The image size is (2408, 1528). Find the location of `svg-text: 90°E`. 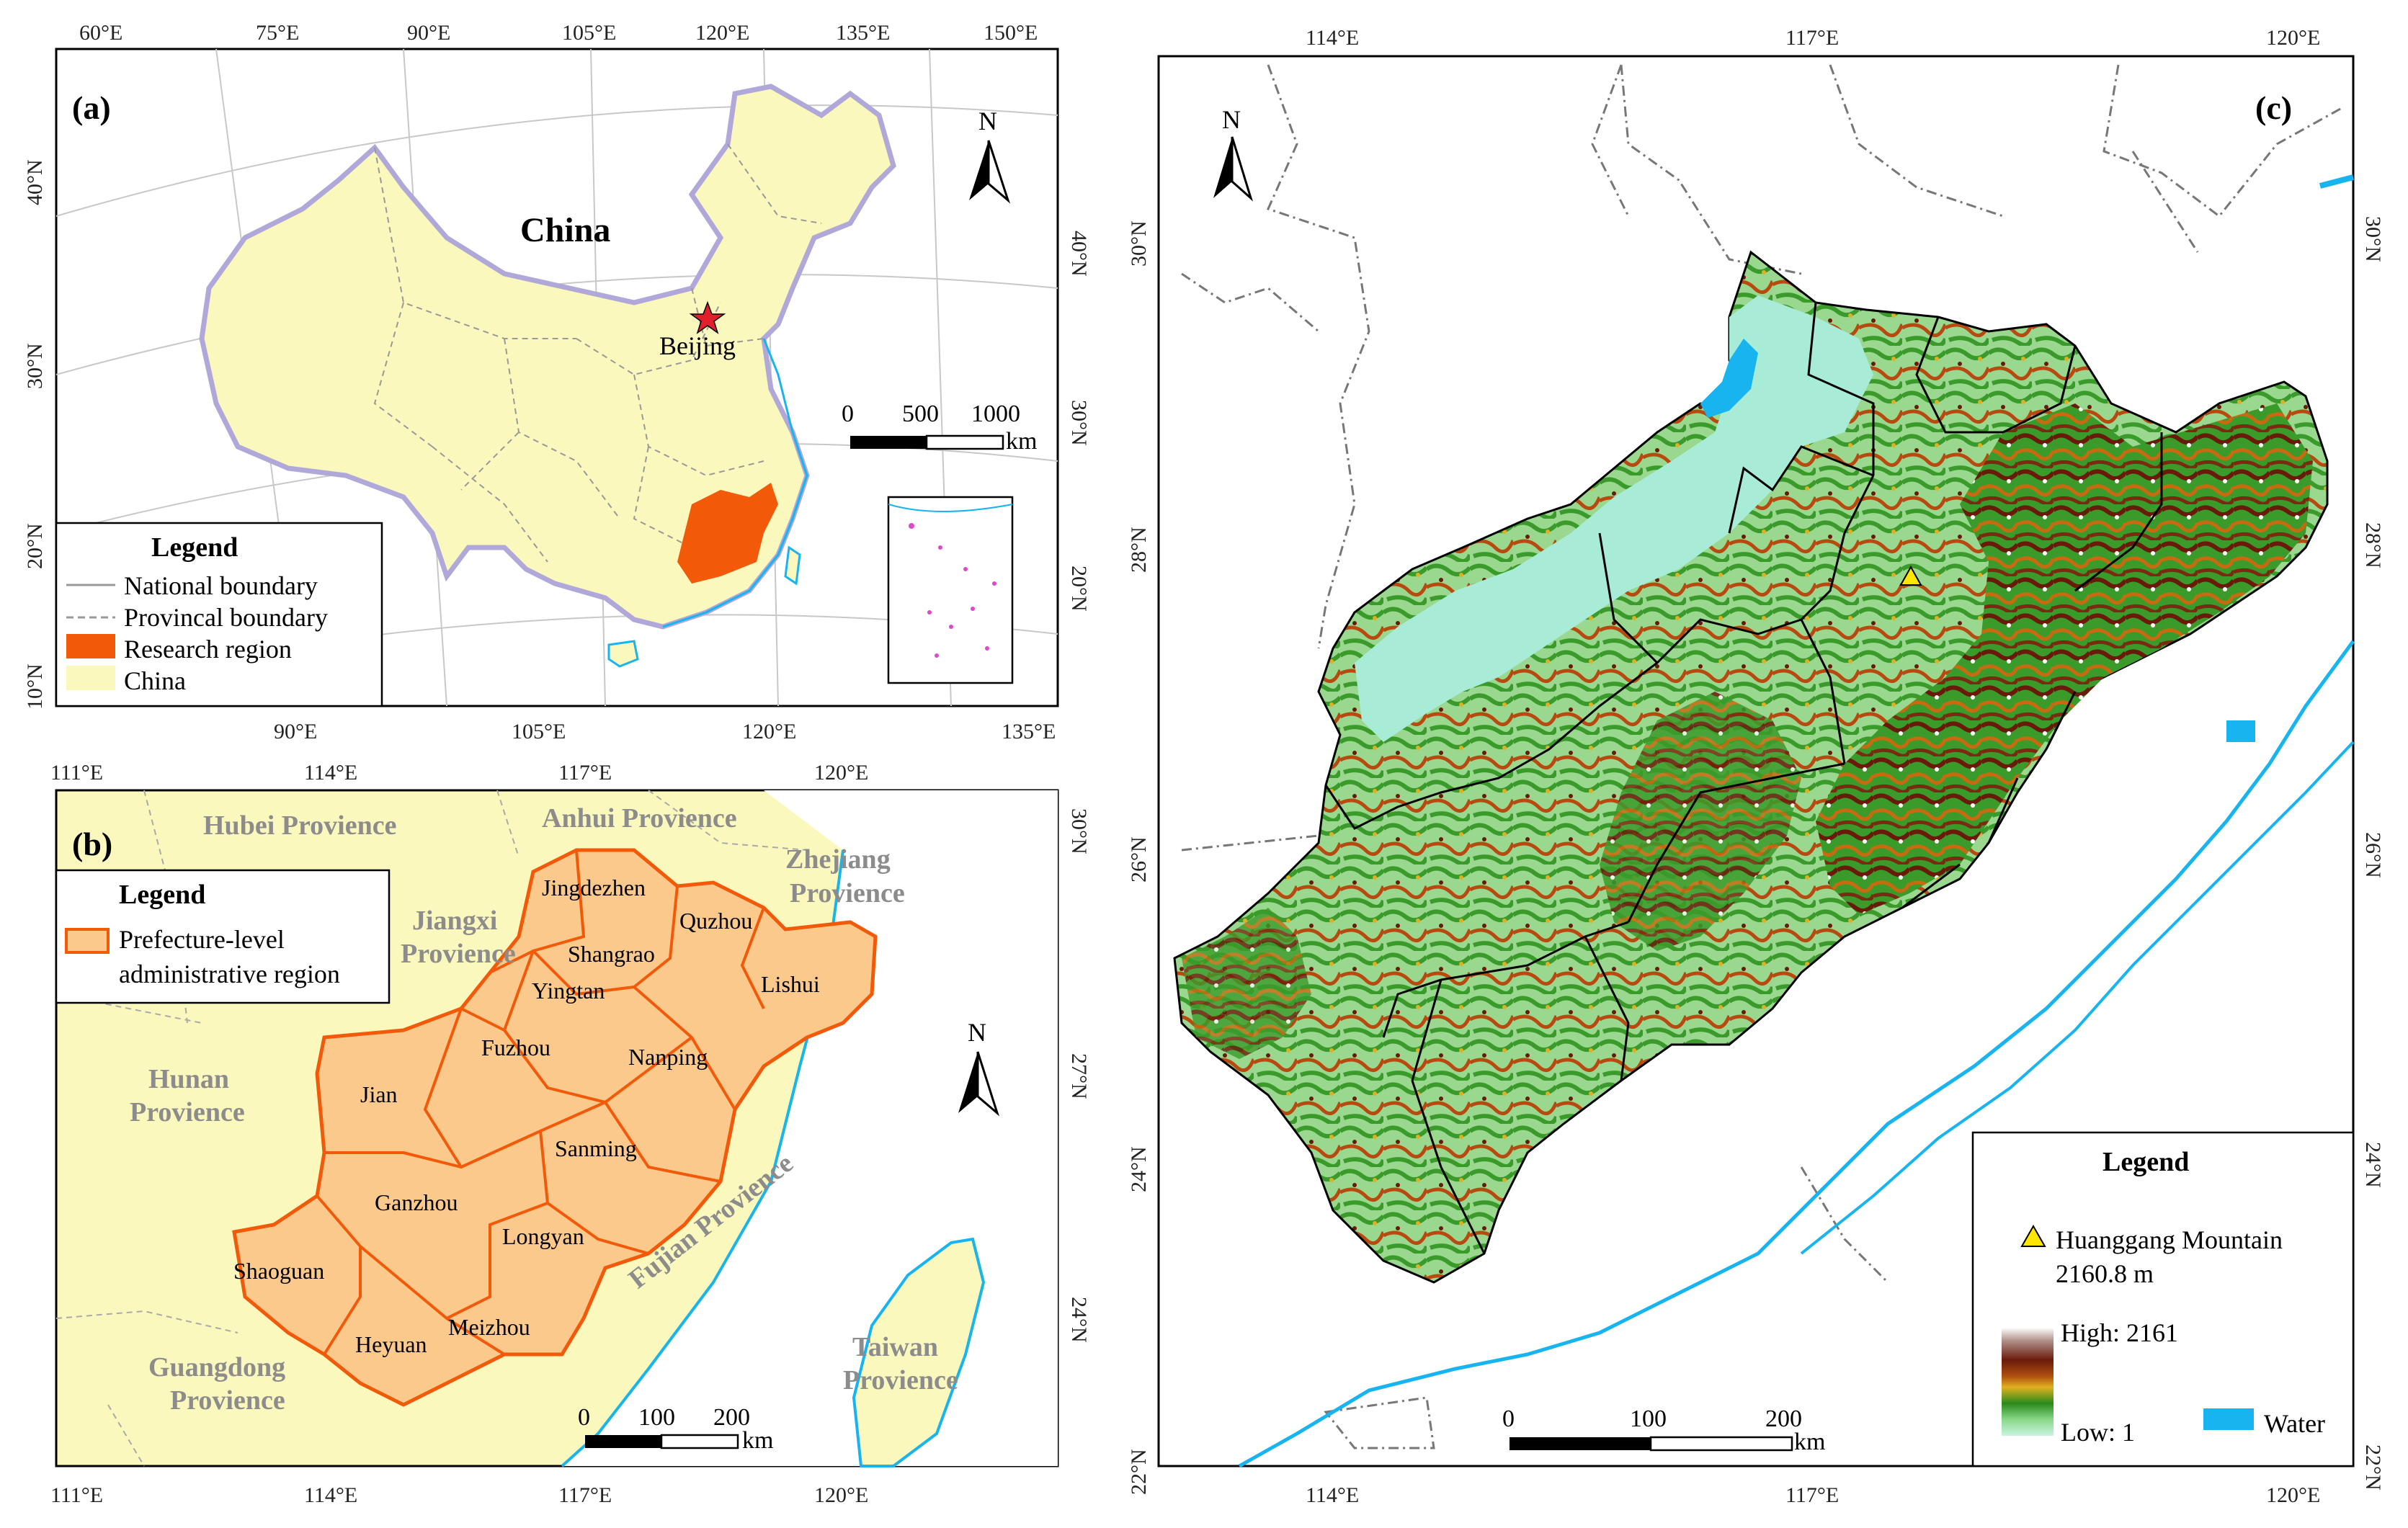

svg-text: 90°E is located at coordinates (295, 731).